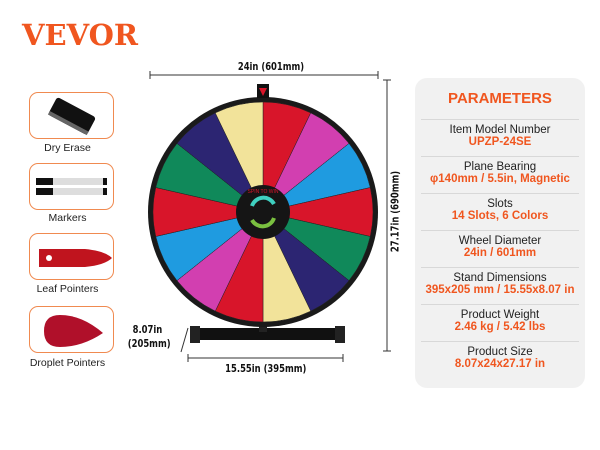 This screenshot has width=600, height=450. I want to click on parameter-row: Item Model Number UPZP-24SE, so click(500, 138).